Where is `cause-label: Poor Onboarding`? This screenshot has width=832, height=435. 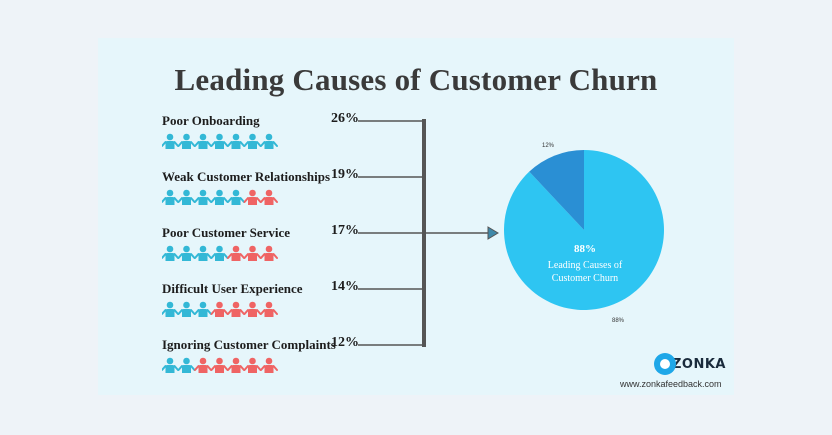 cause-label: Poor Onboarding is located at coordinates (211, 120).